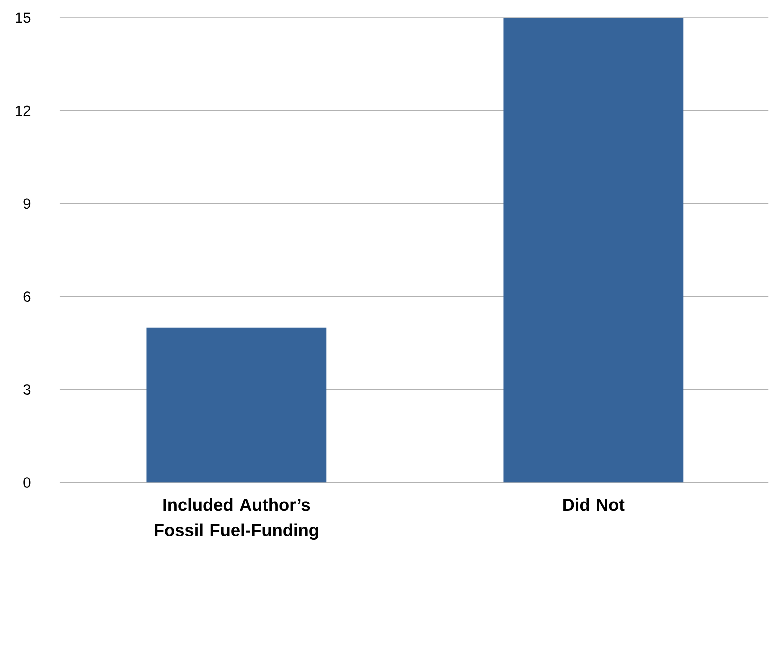 The image size is (769, 652). What do you see at coordinates (27, 204) in the screenshot?
I see `y-tick-label: 9` at bounding box center [27, 204].